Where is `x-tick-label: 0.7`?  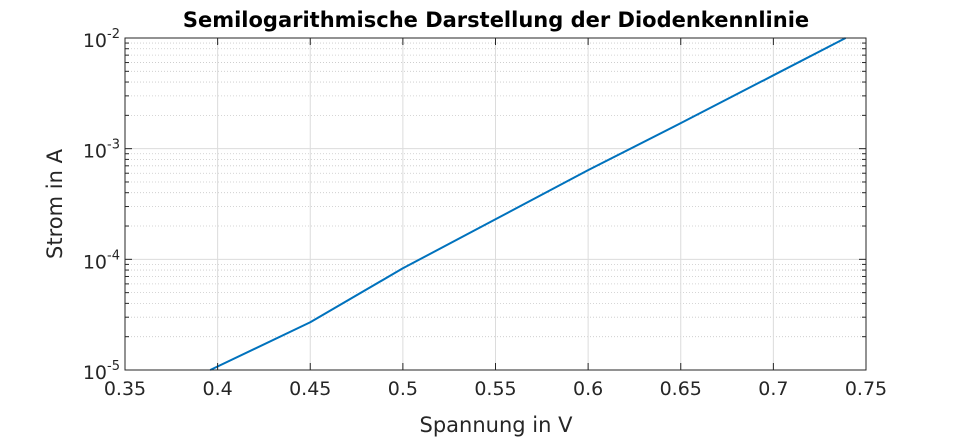 x-tick-label: 0.7 is located at coordinates (773, 389).